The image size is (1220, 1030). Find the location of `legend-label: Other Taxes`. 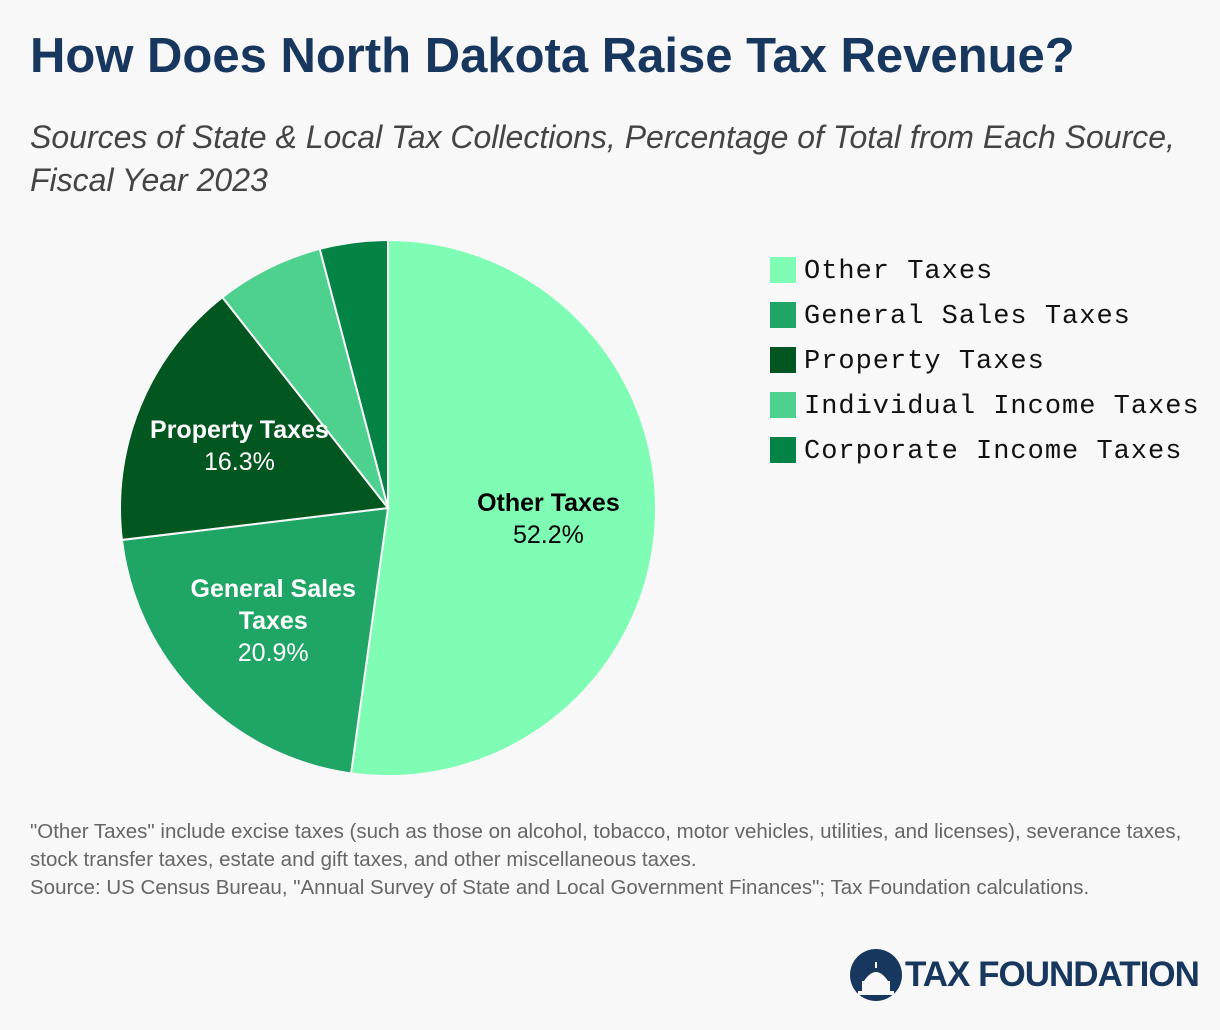

legend-label: Other Taxes is located at coordinates (898, 272).